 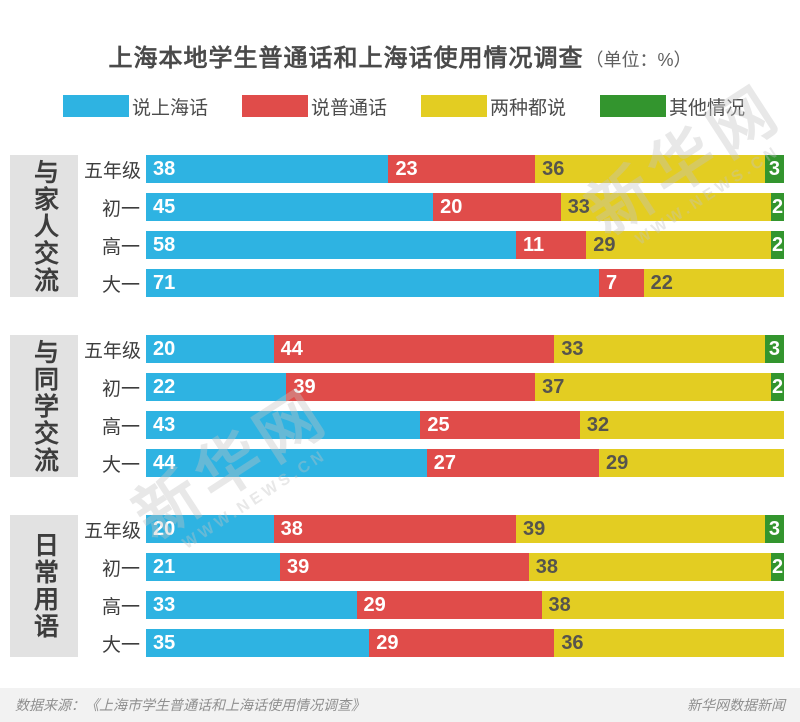 I want to click on bar-segment-0: 21, so click(x=213, y=567).